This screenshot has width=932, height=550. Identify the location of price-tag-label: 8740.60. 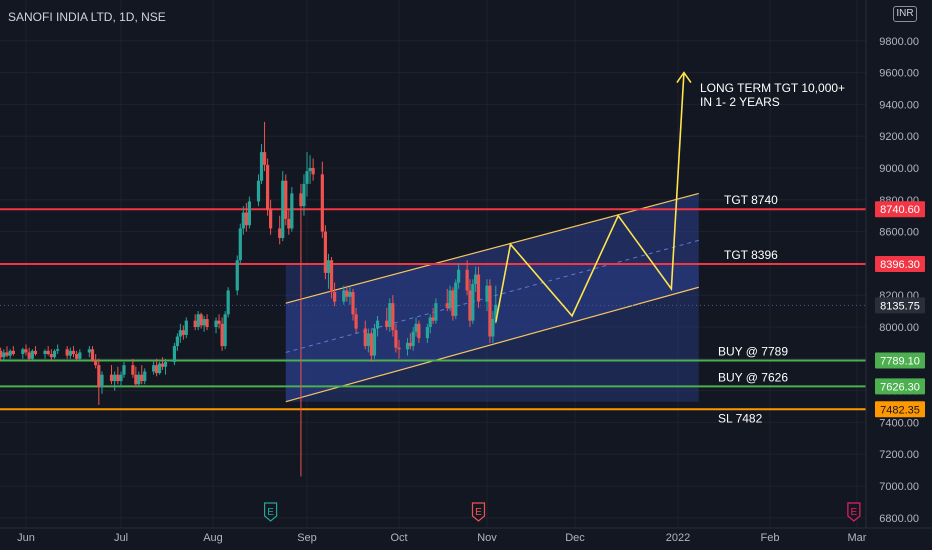
(900, 210).